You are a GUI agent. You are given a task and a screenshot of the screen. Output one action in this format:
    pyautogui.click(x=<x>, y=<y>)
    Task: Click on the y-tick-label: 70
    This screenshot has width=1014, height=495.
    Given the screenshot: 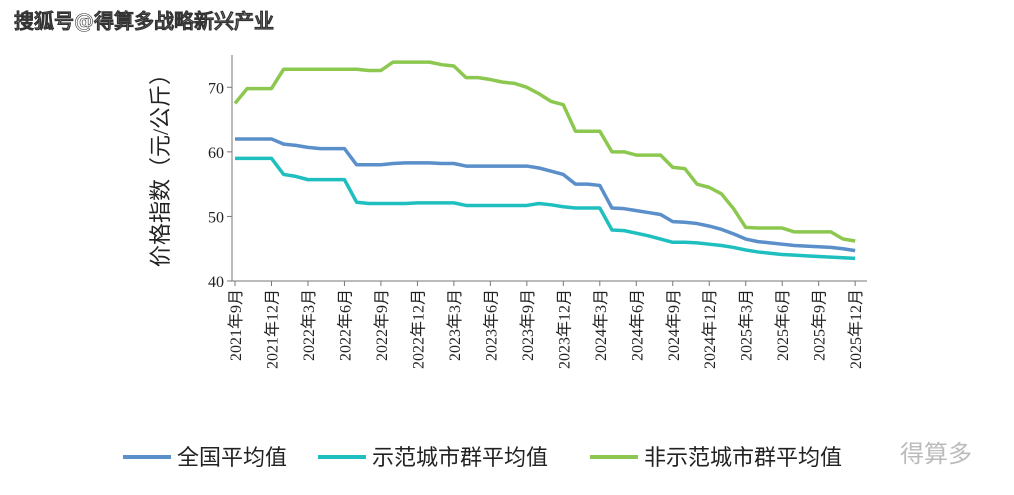 What is the action you would take?
    pyautogui.click(x=216, y=88)
    